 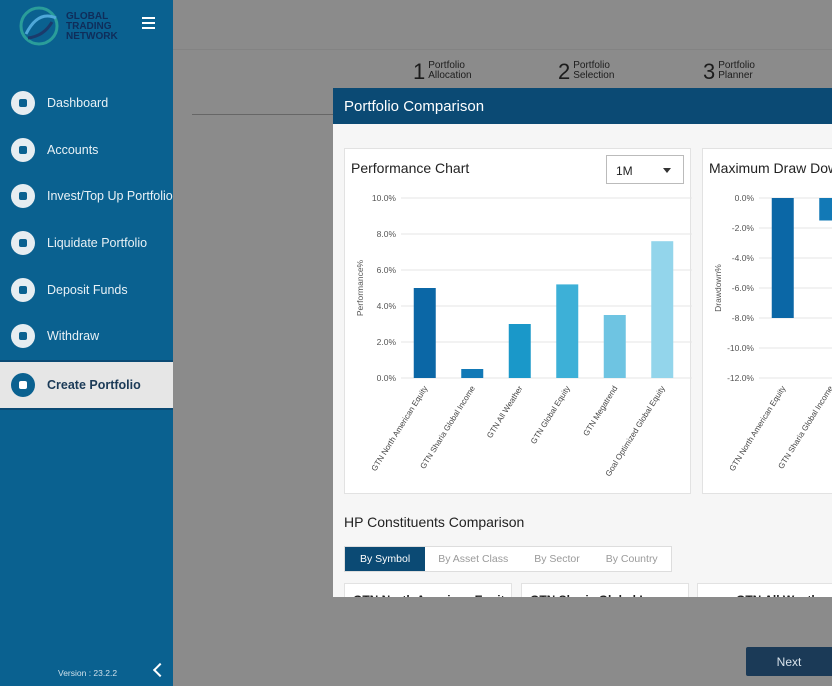 I want to click on next-button: Next, so click(x=789, y=661).